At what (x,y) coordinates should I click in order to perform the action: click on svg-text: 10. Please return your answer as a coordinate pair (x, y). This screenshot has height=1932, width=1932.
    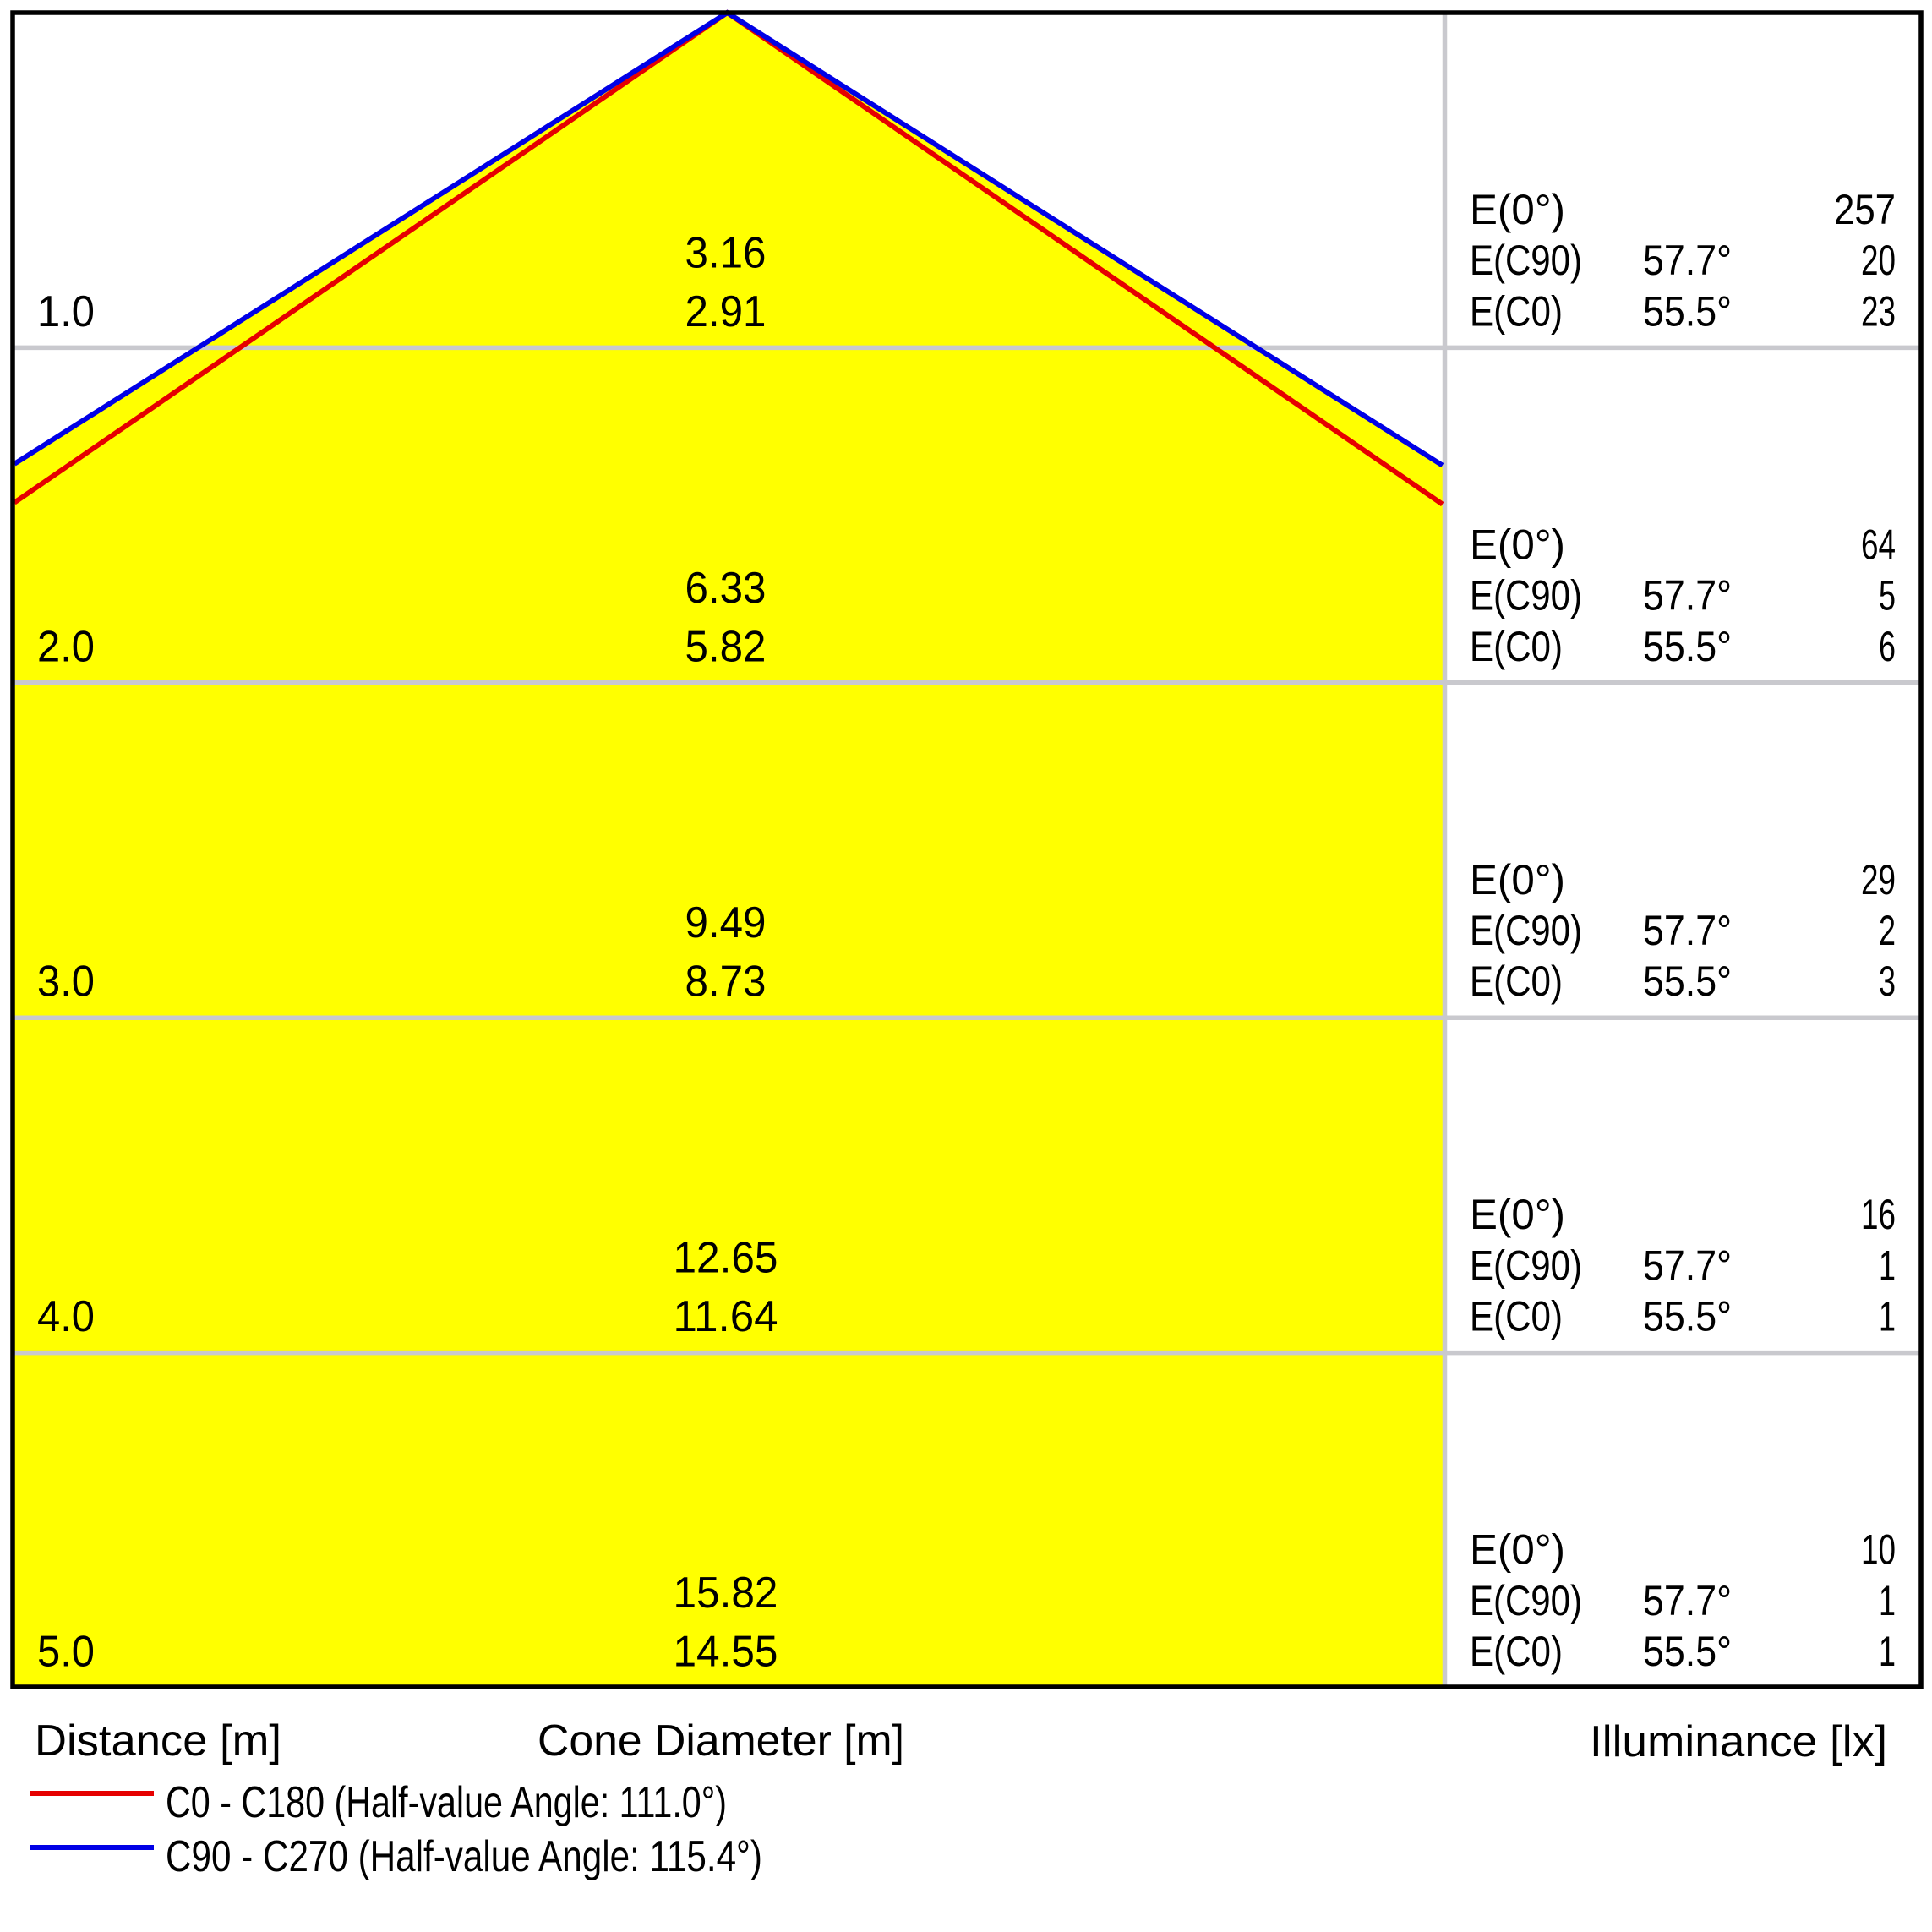
    Looking at the image, I should click on (1878, 1550).